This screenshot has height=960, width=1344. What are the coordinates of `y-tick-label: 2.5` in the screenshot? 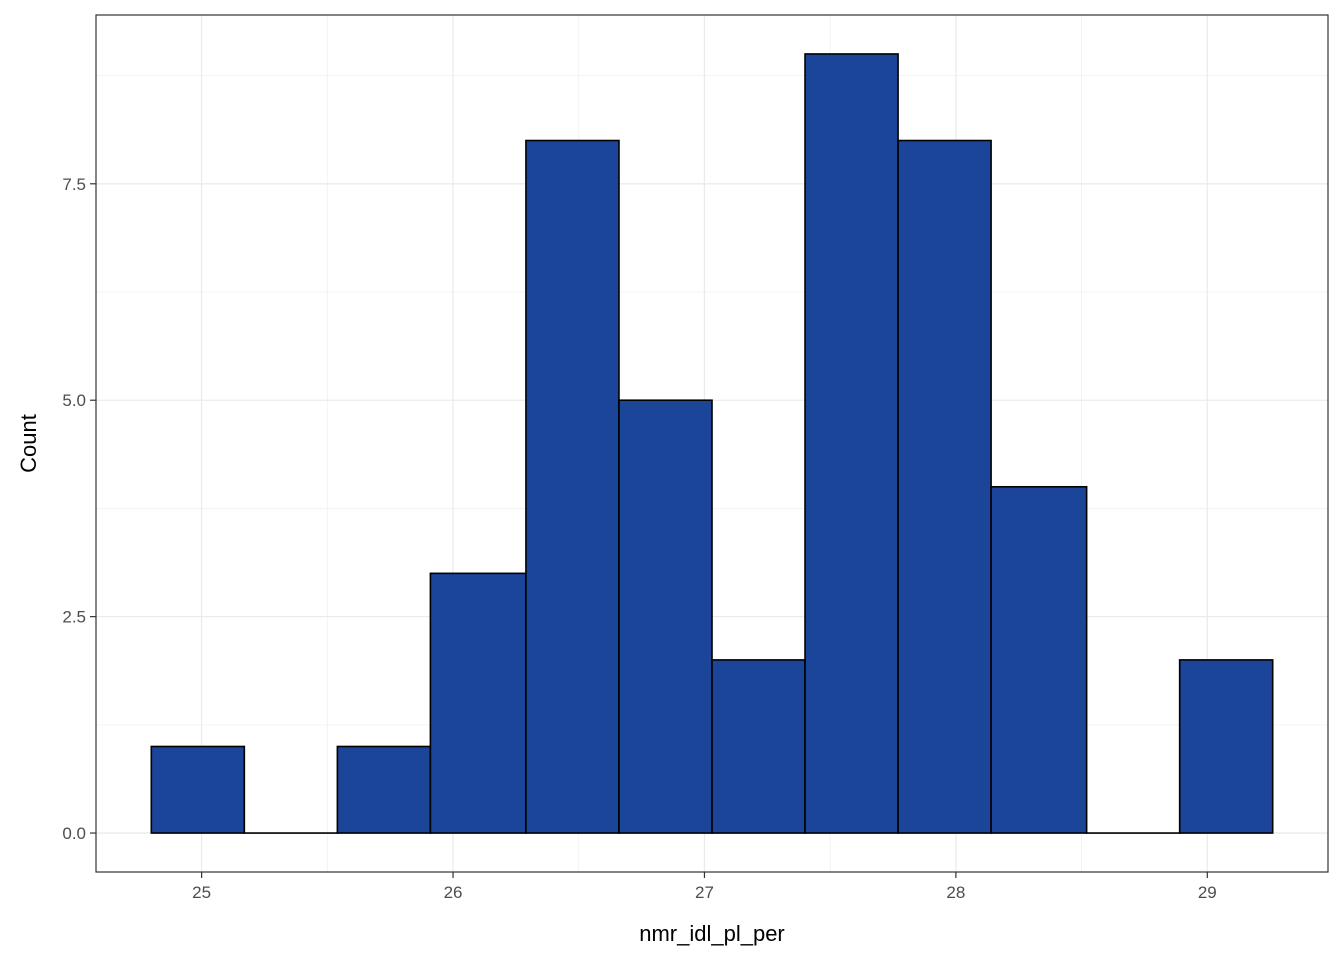 It's located at (74, 617).